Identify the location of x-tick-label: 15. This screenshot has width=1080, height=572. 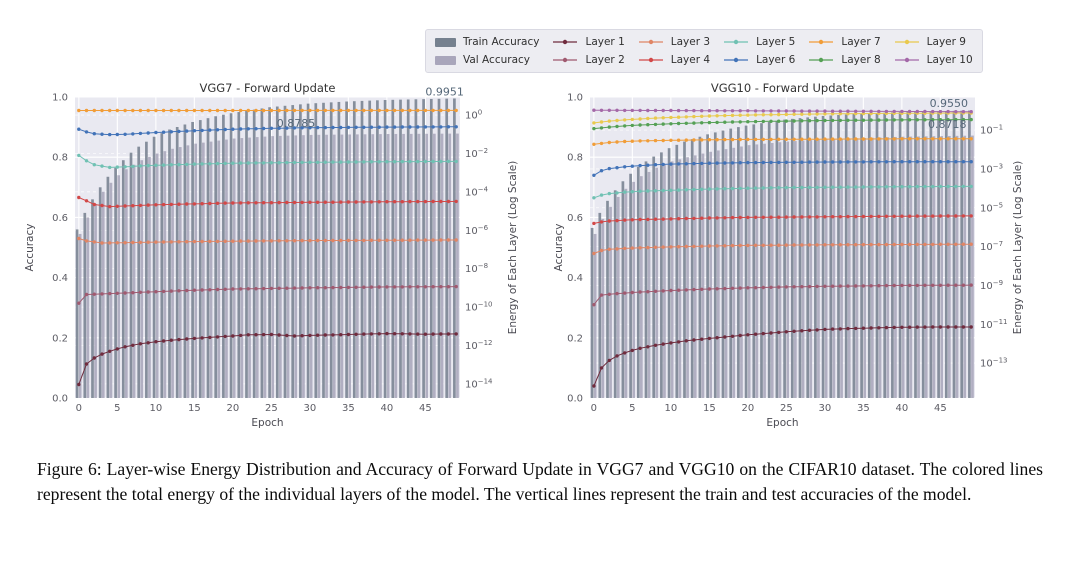
(194, 408).